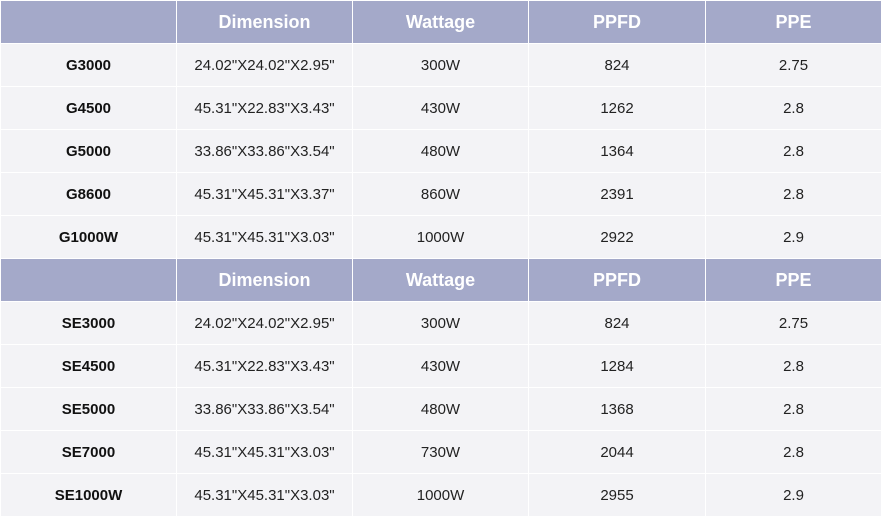  Describe the element at coordinates (617, 495) in the screenshot. I see `ppfd-cell: 2955` at that location.